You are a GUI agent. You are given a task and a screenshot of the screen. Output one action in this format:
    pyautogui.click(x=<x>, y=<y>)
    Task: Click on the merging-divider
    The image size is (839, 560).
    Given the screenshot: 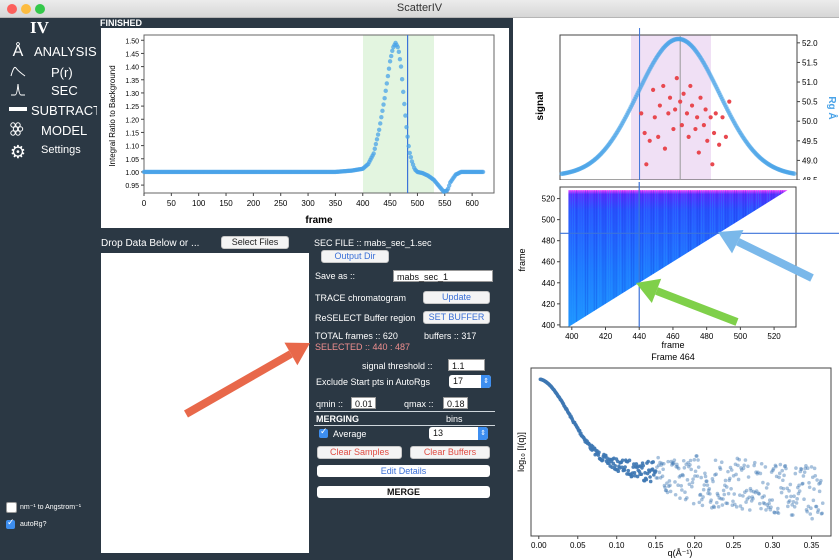 What is the action you would take?
    pyautogui.click(x=404, y=411)
    